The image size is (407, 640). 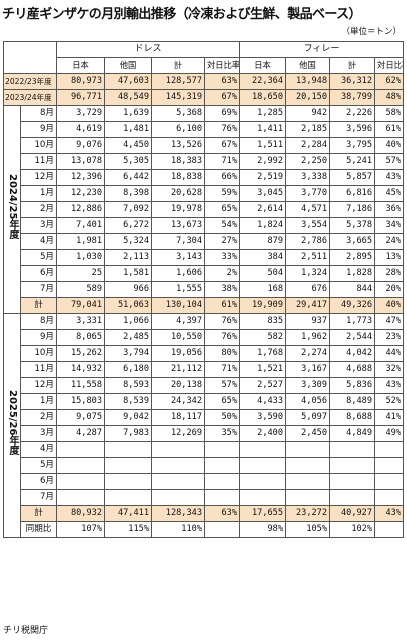 I want to click on table-cell: 44%, so click(x=389, y=353).